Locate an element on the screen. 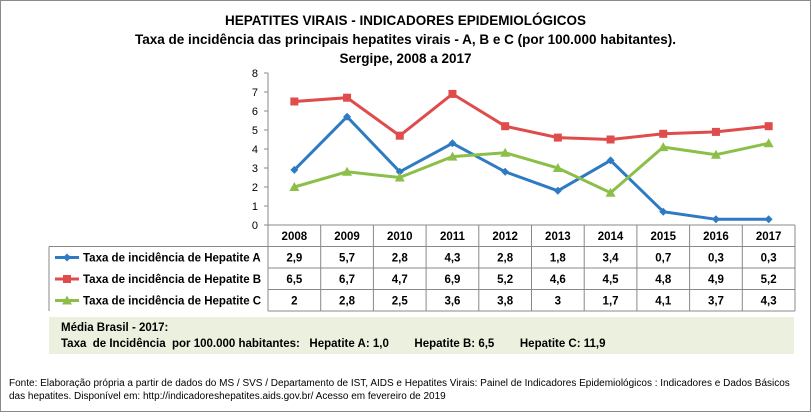 The image size is (811, 412). legend-label: Taxa de incidência de Hepatite B is located at coordinates (172, 280).